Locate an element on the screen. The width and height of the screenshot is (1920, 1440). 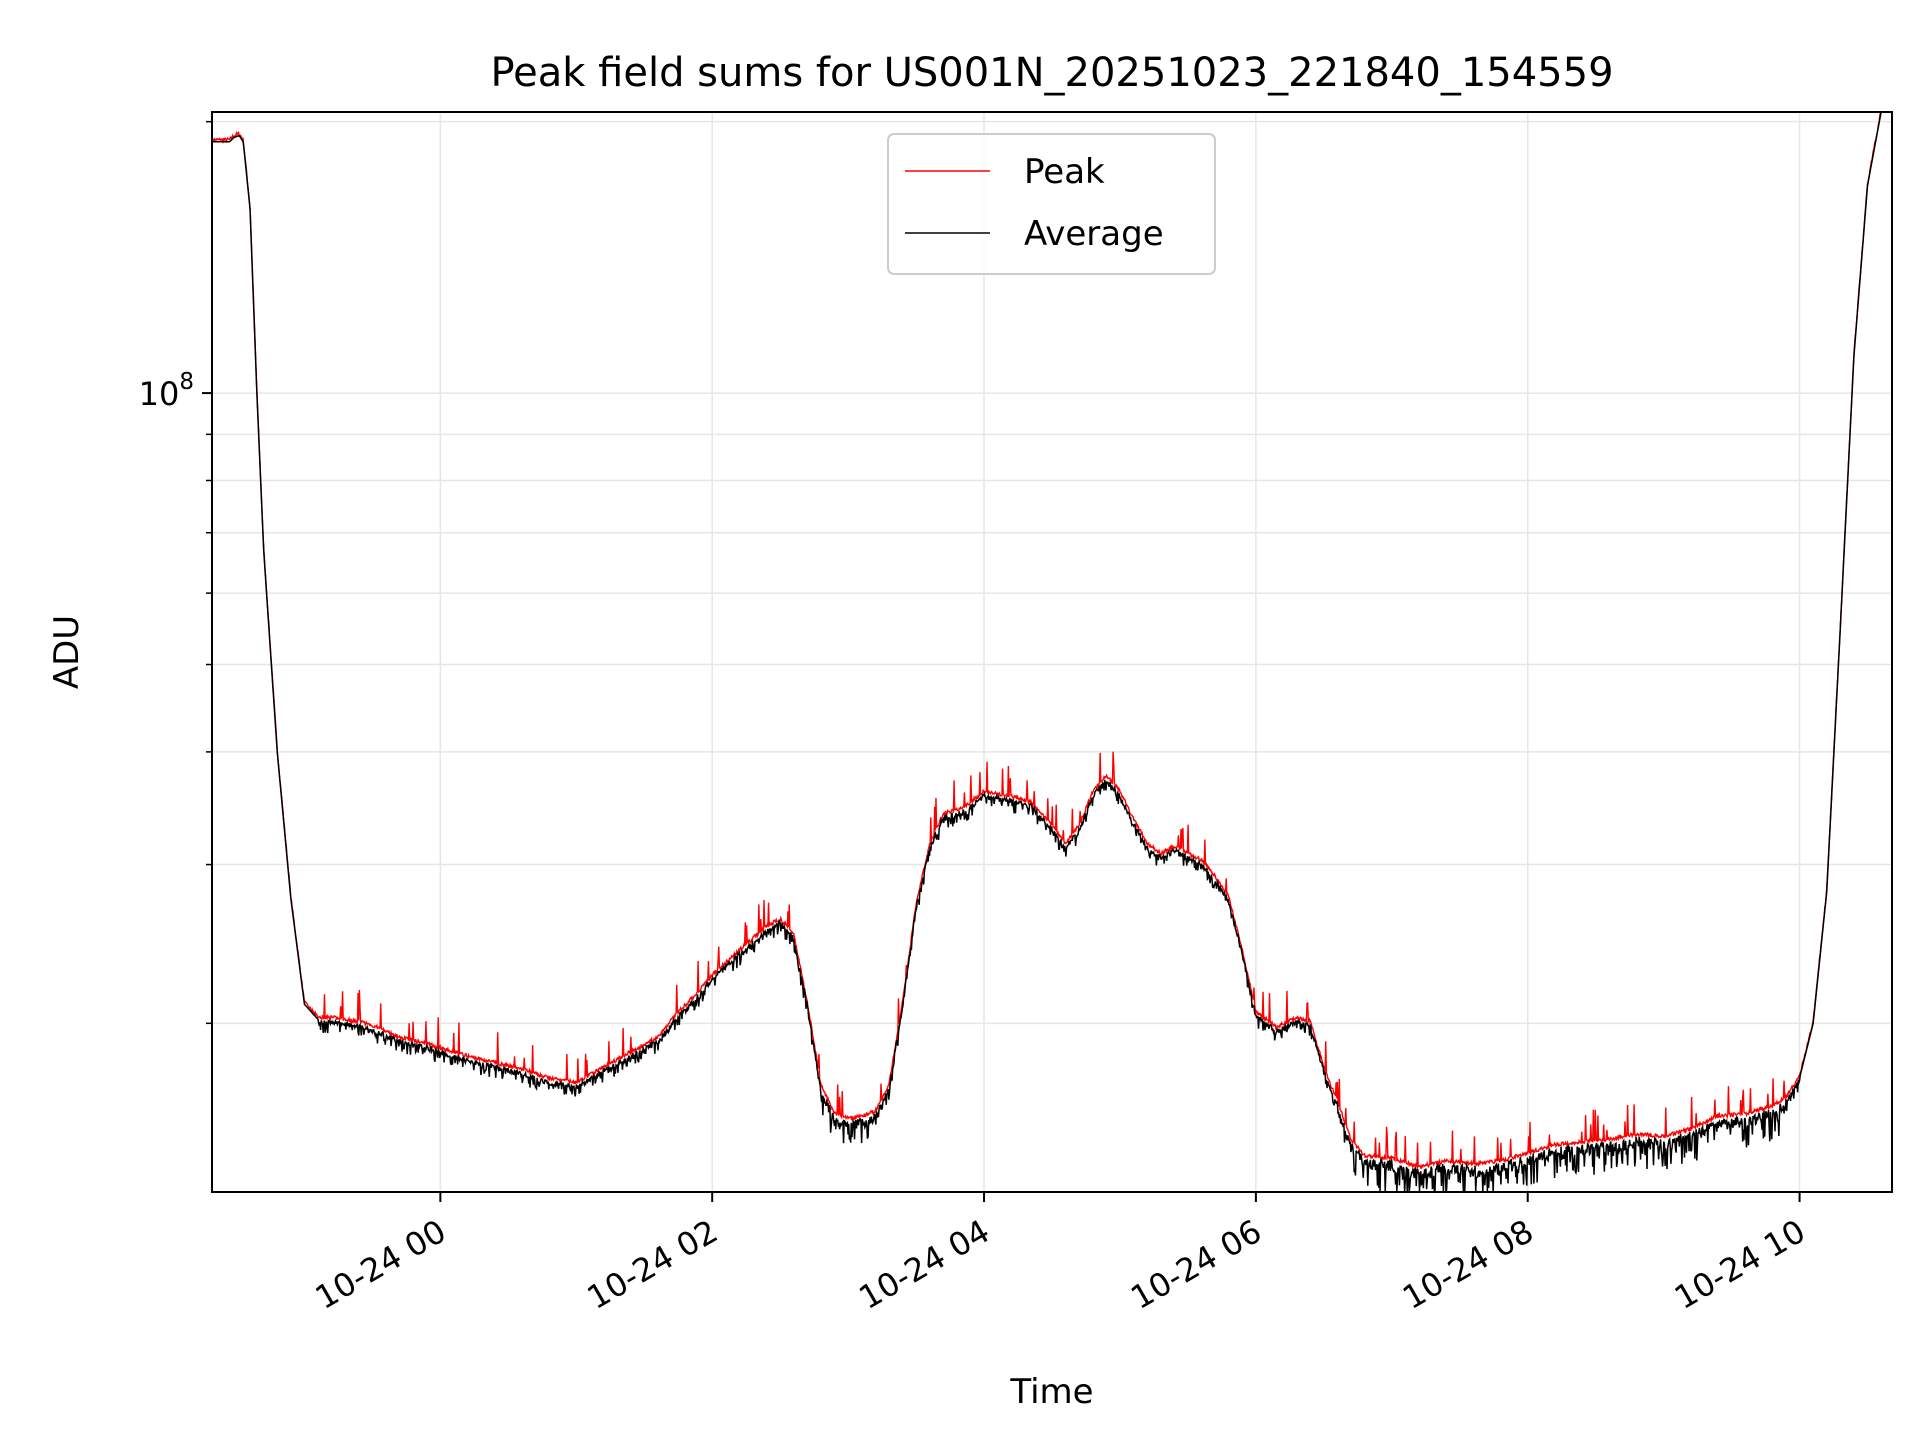
y-tick-label: 108 is located at coordinates (166, 391).